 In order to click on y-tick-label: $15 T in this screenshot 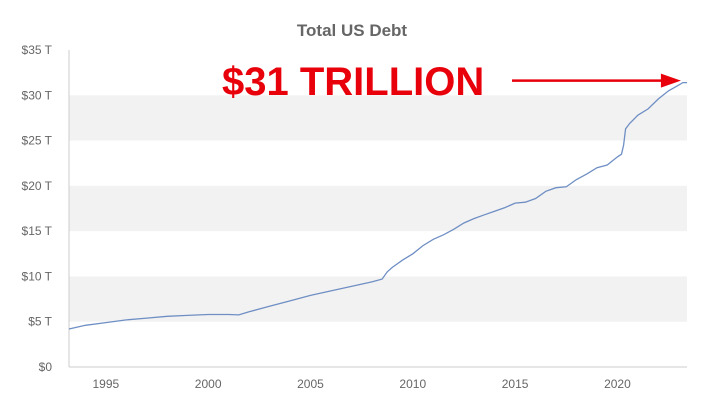, I will do `click(37, 231)`.